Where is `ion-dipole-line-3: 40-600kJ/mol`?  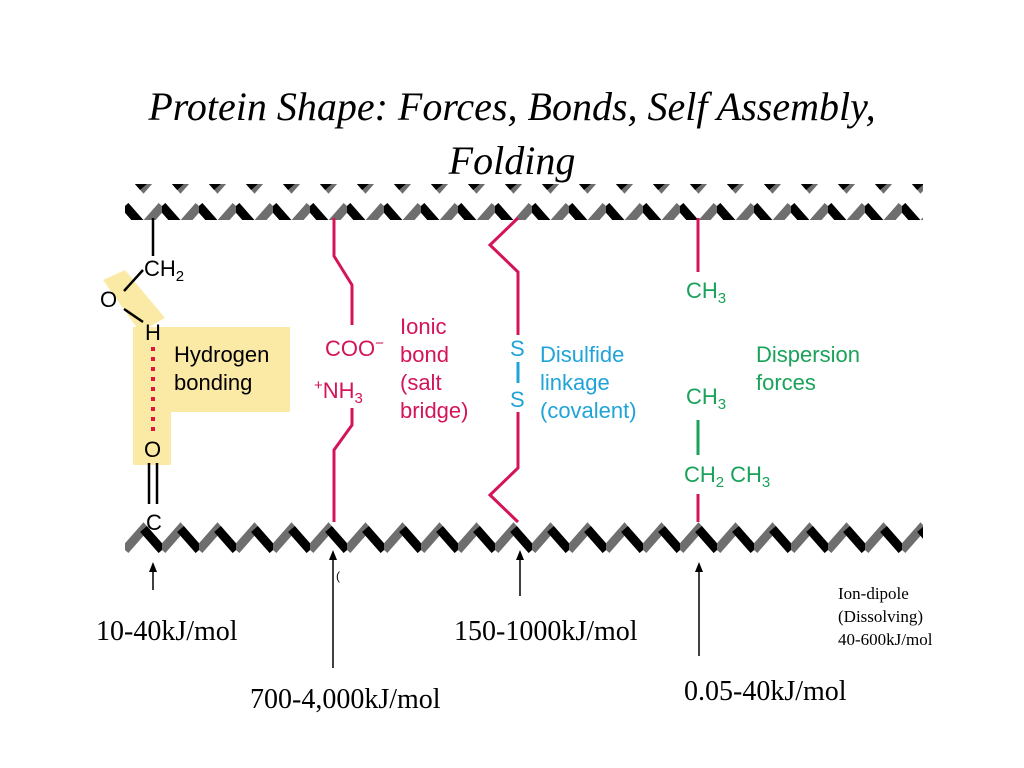
ion-dipole-line-3: 40-600kJ/mol is located at coordinates (885, 639).